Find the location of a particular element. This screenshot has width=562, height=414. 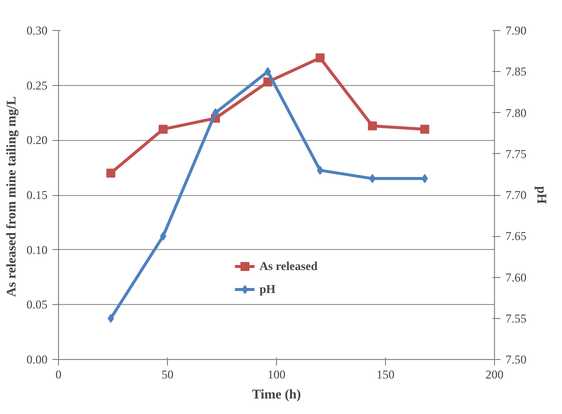

y-tick-label: 0.30 is located at coordinates (37, 31).